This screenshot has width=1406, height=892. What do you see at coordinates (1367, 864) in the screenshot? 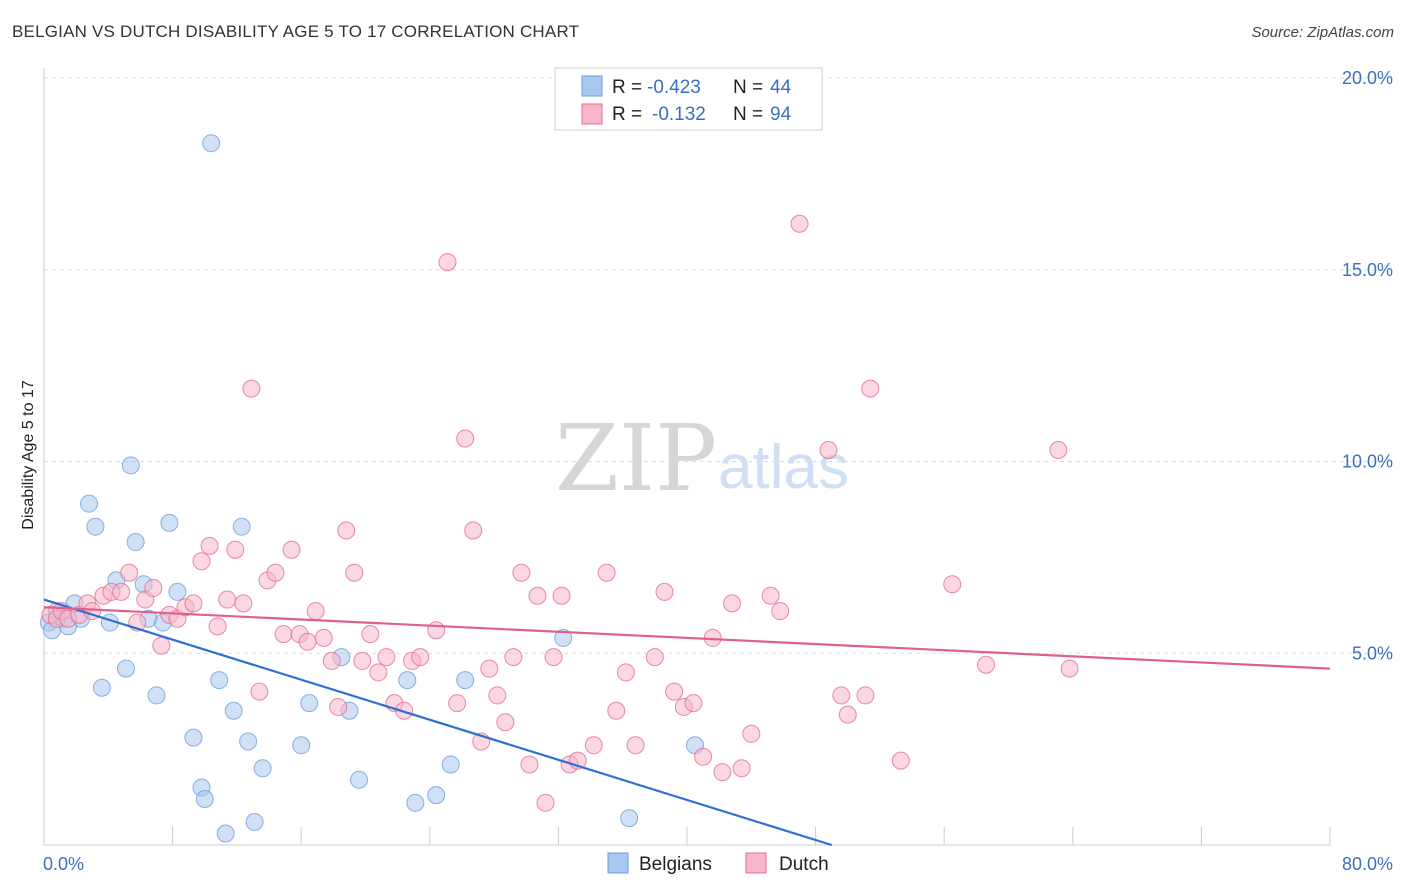
I see `x-tick-label-max: 80.0%` at bounding box center [1367, 864].